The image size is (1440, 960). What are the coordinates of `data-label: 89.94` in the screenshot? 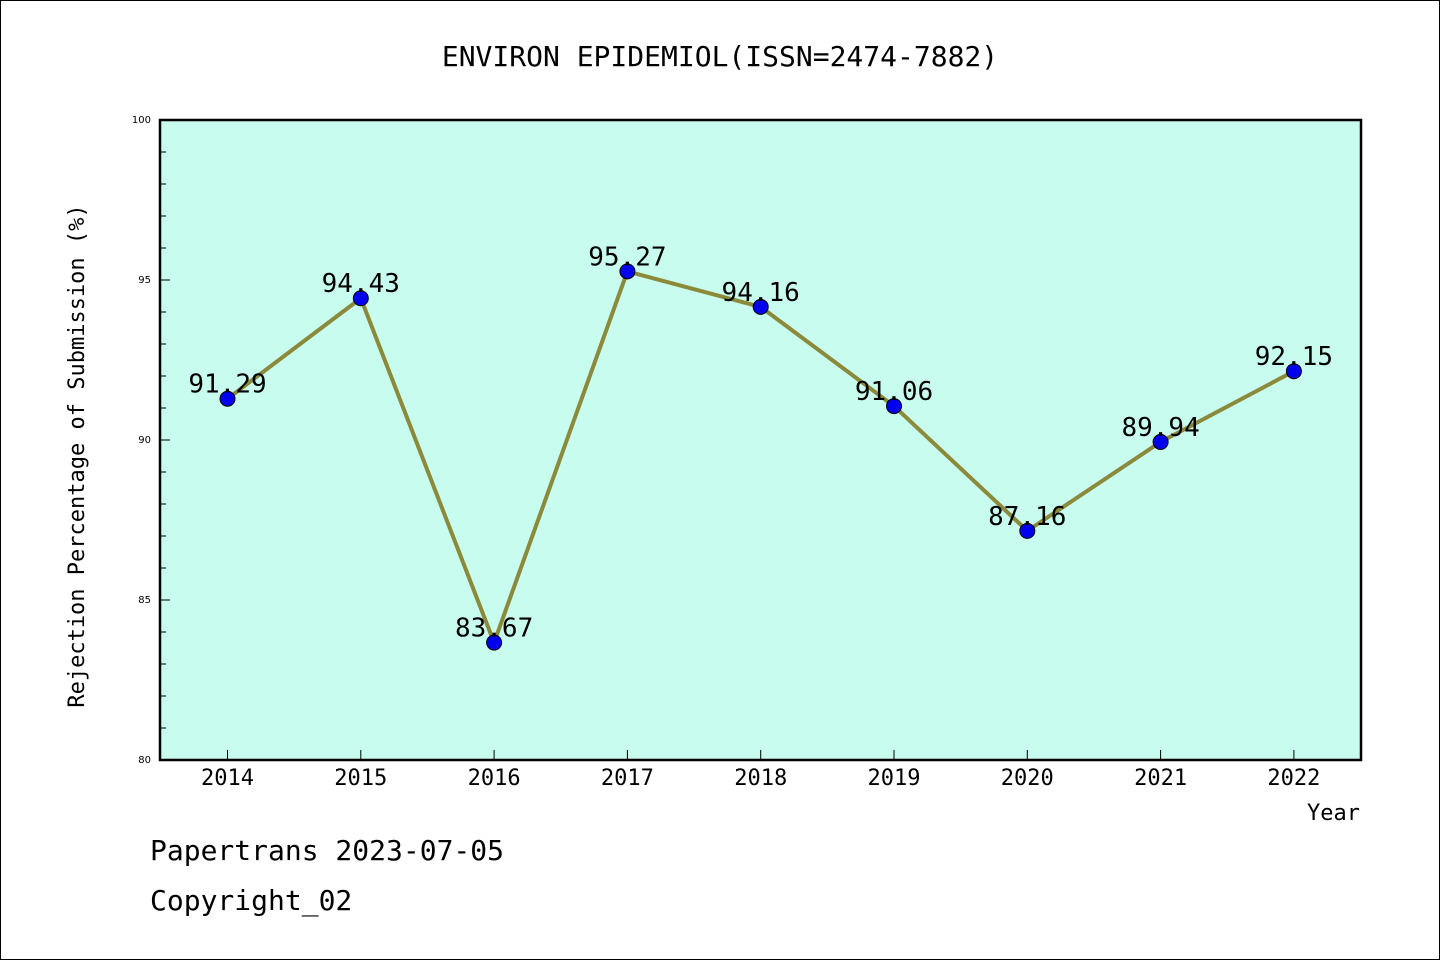 It's located at (1160, 428).